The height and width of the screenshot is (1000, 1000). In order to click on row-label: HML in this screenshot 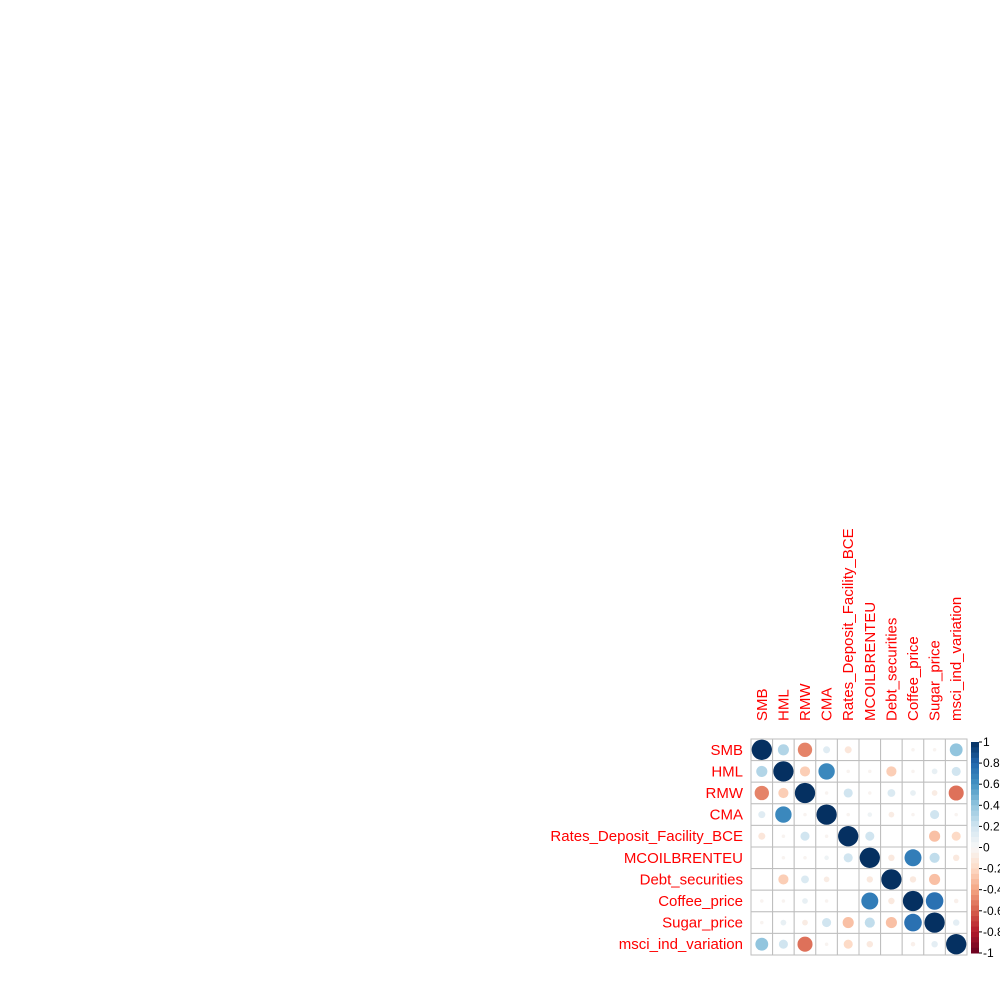, I will do `click(727, 771)`.